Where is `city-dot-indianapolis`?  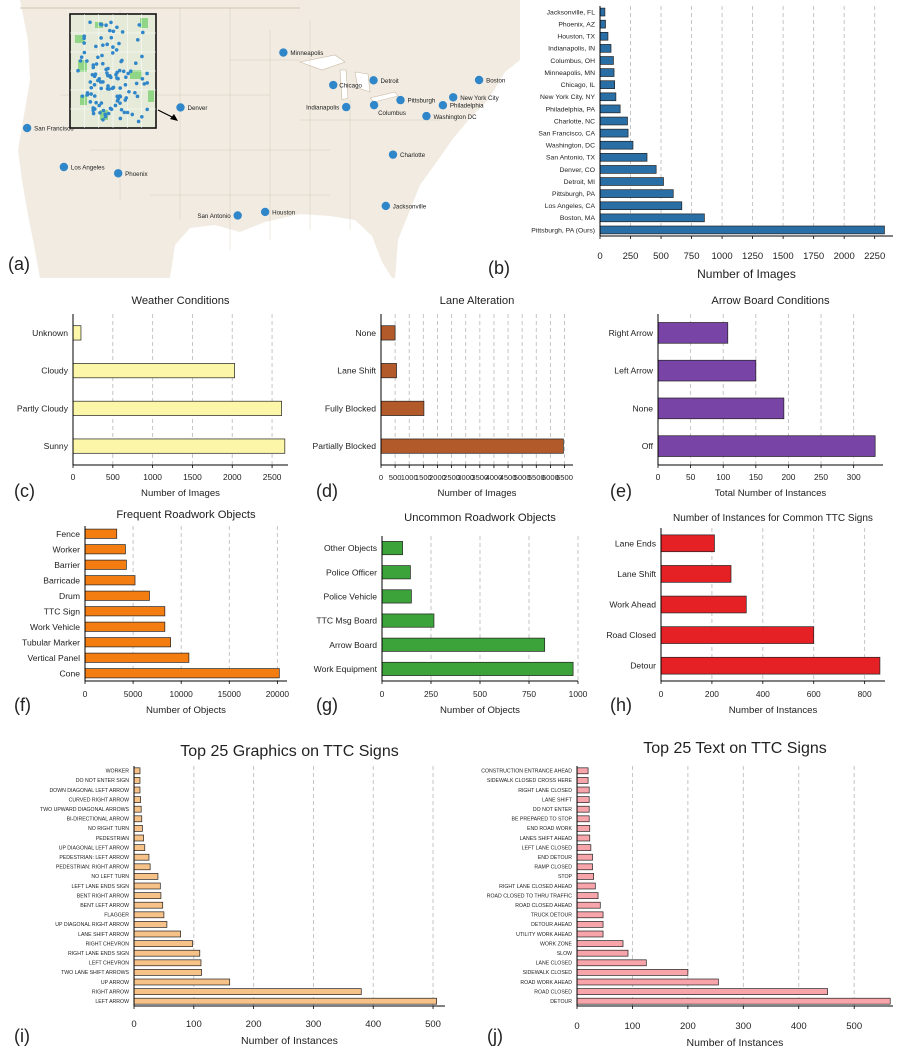 city-dot-indianapolis is located at coordinates (346, 107).